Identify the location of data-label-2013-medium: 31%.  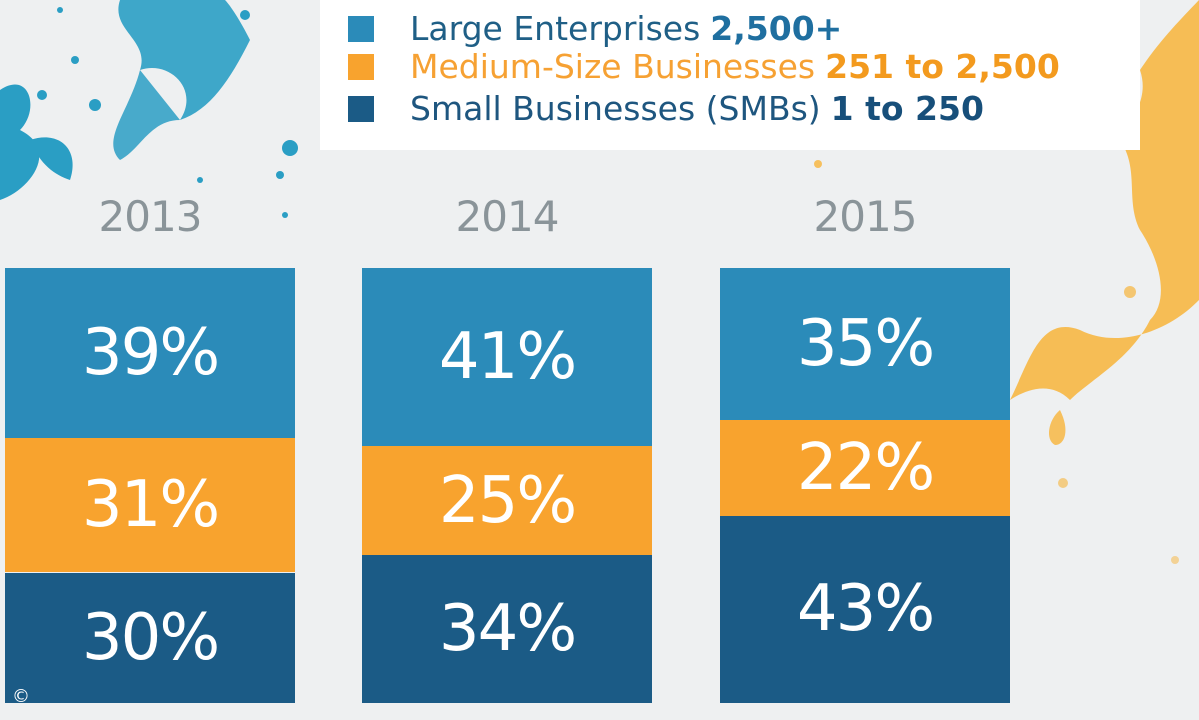
(150, 505).